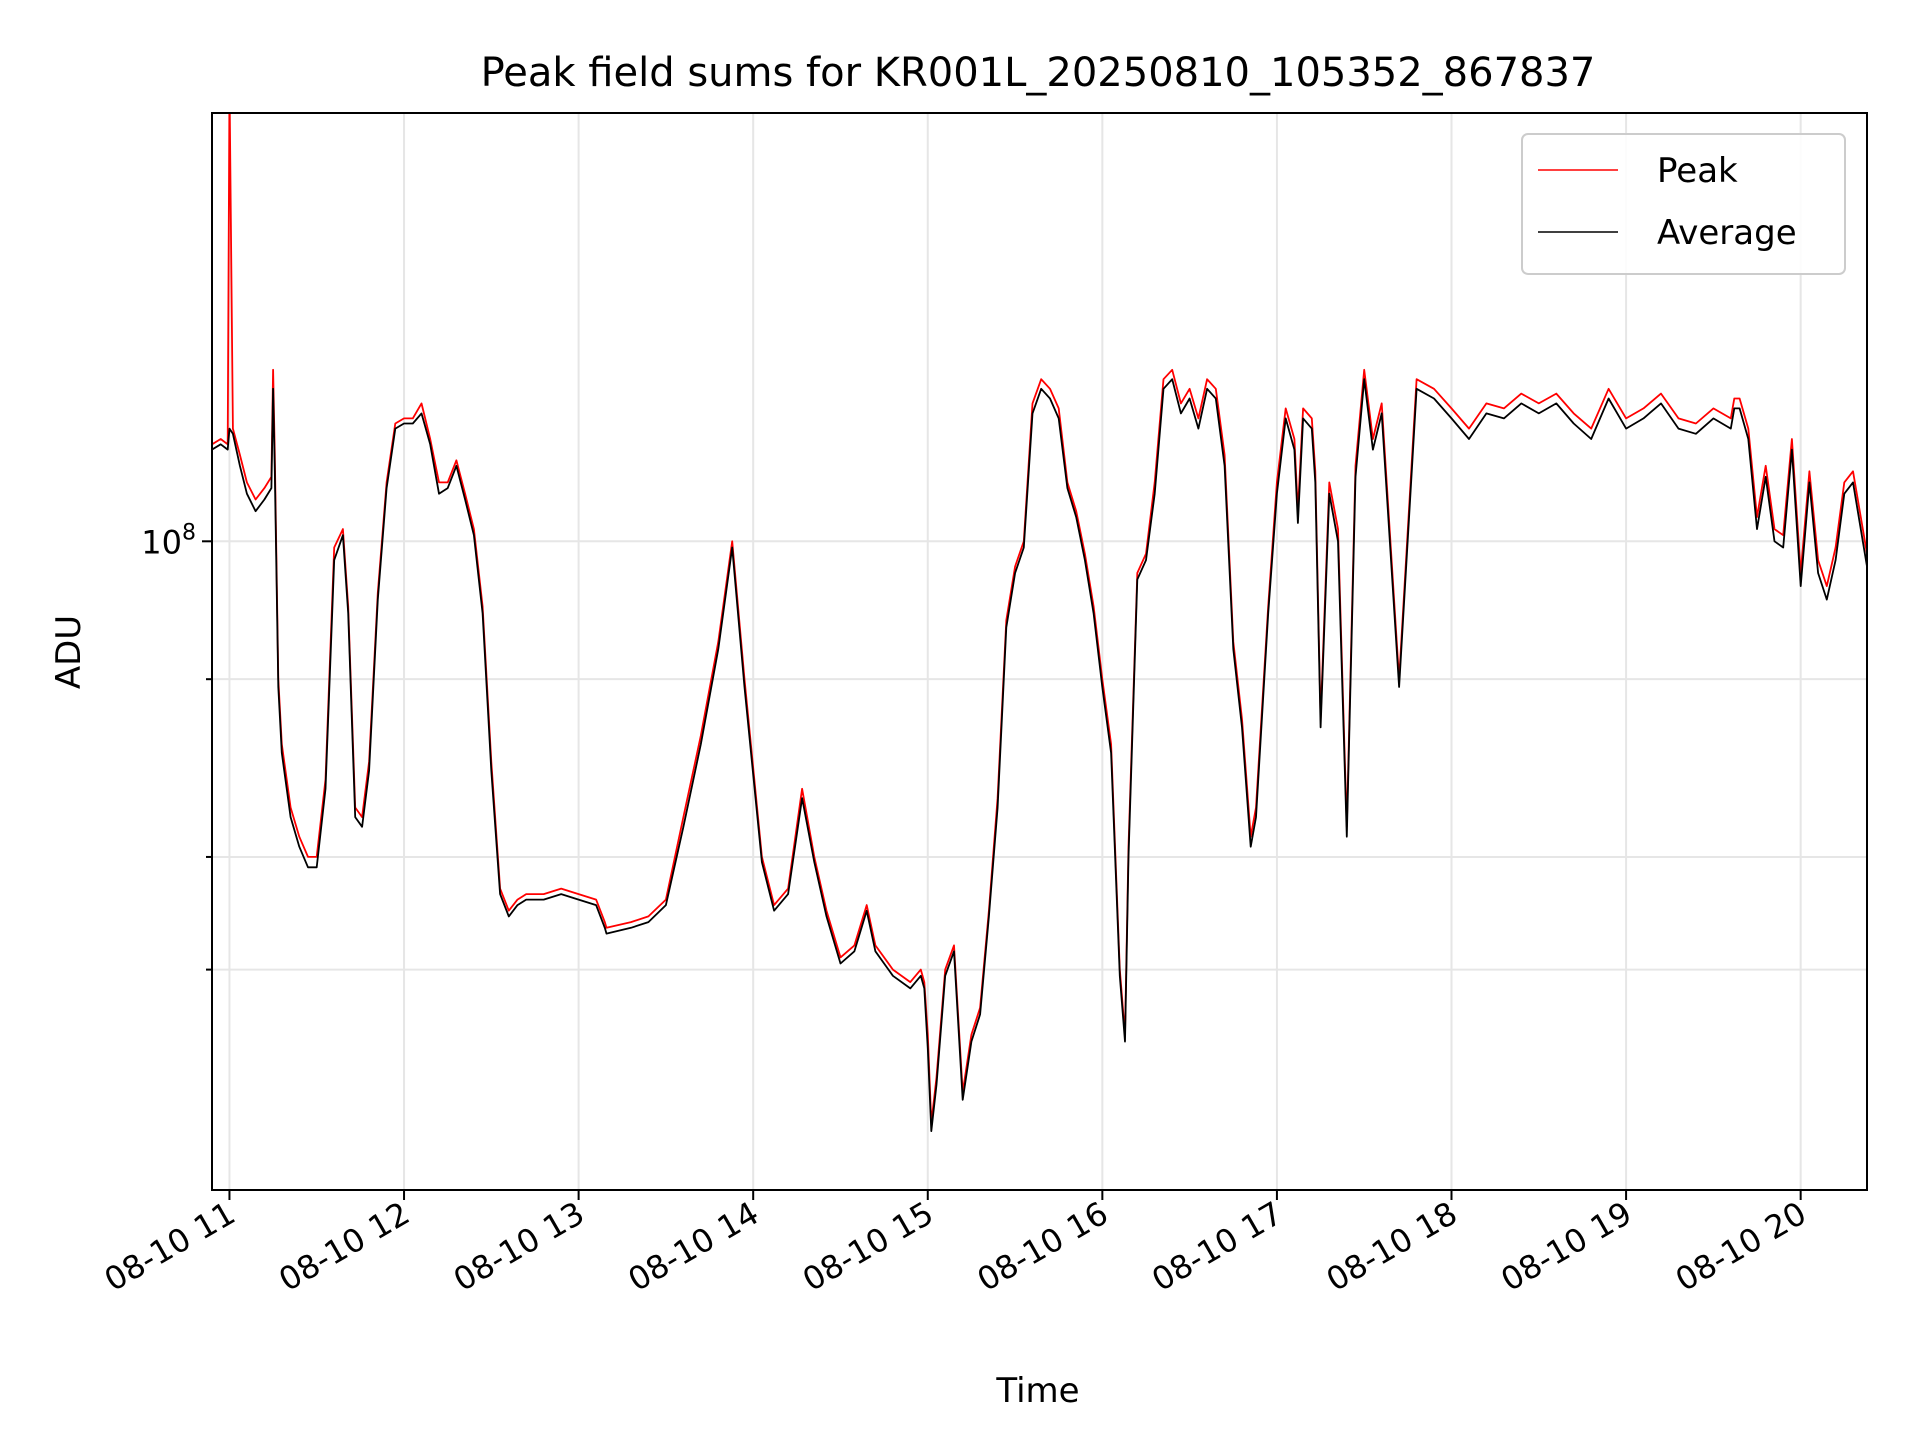  Describe the element at coordinates (168, 540) in the screenshot. I see `y-tick-label: 108` at that location.